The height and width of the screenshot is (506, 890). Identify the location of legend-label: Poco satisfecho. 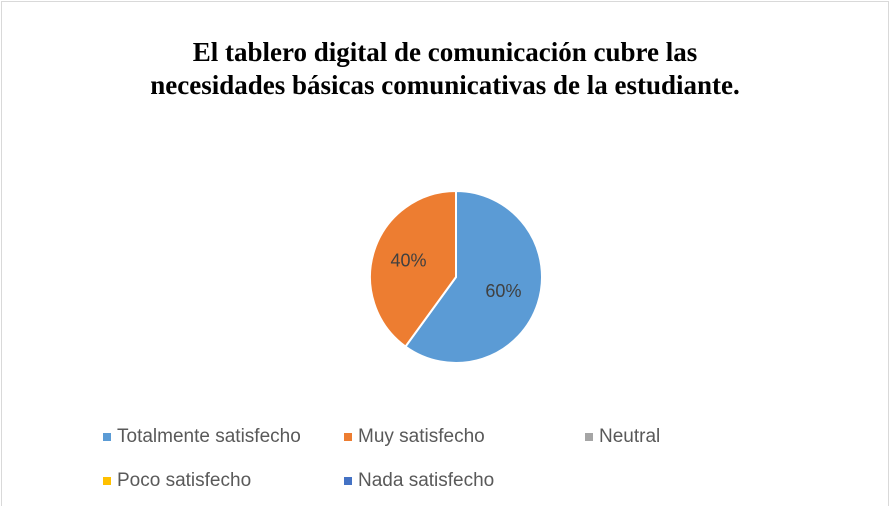
(184, 480).